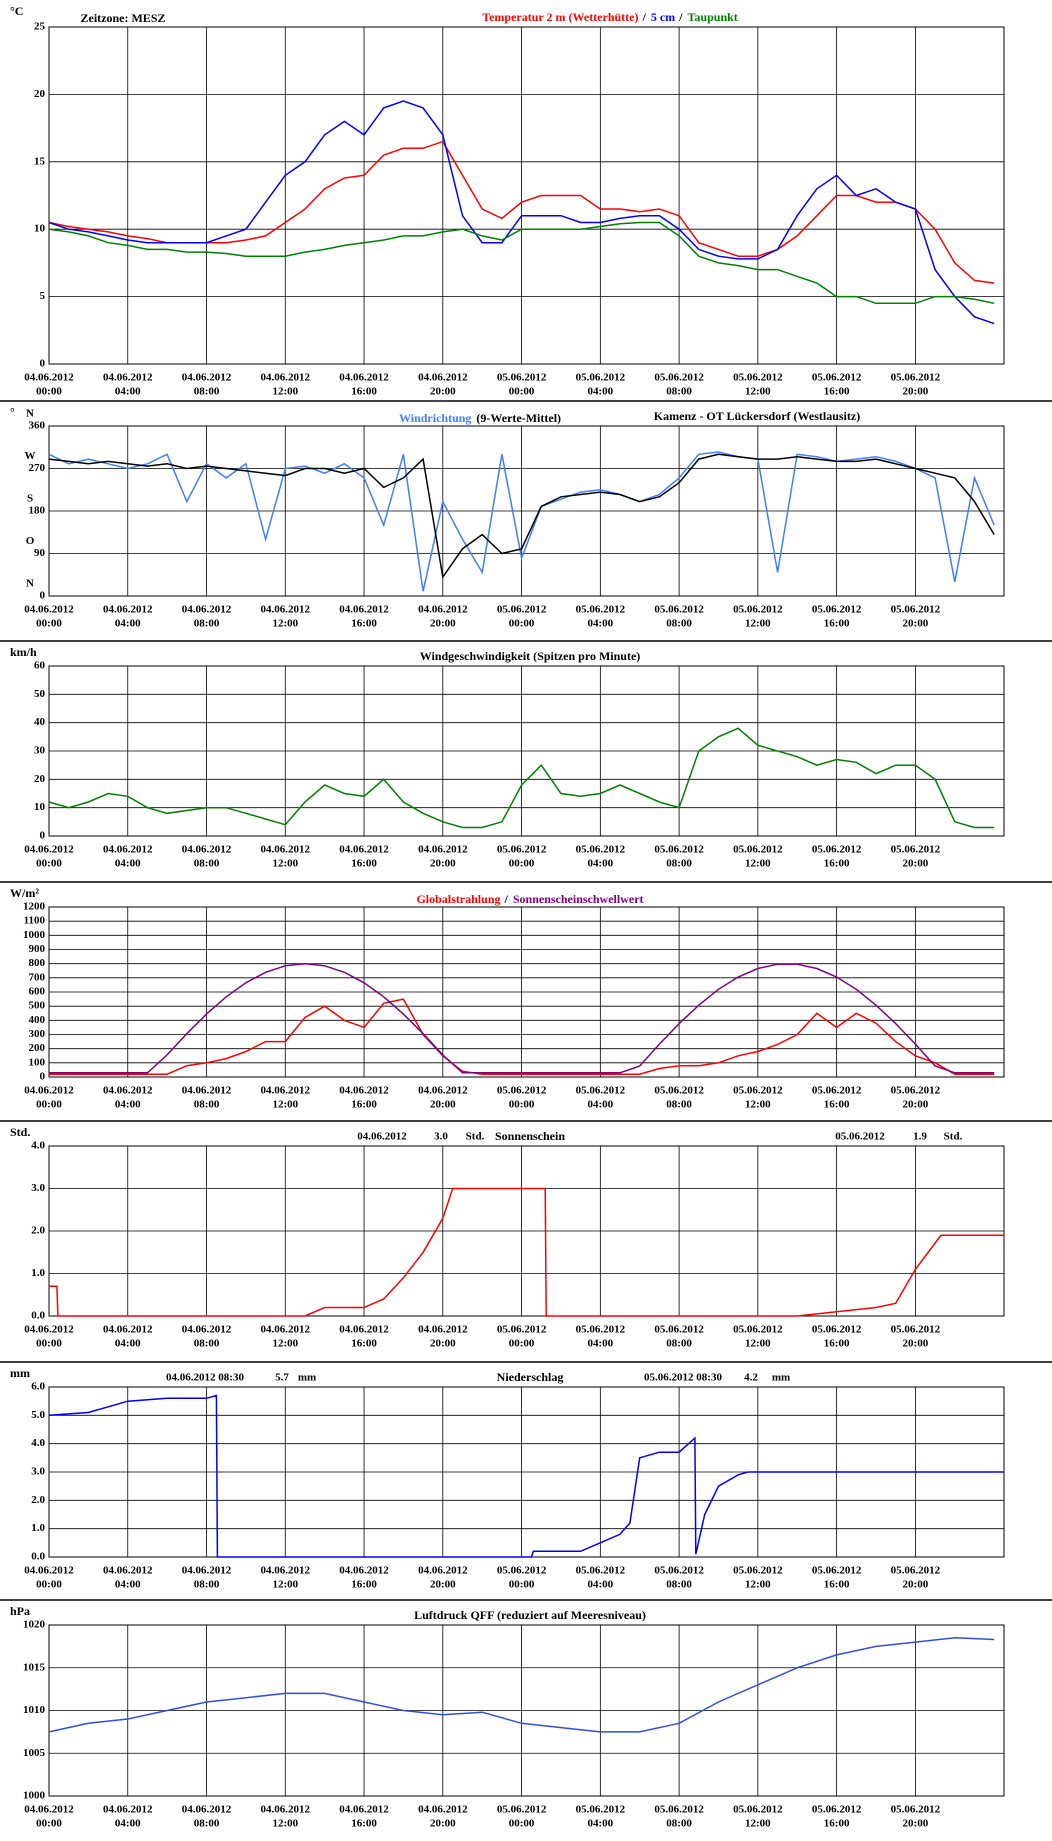  I want to click on annotation: 1.9, so click(920, 1137).